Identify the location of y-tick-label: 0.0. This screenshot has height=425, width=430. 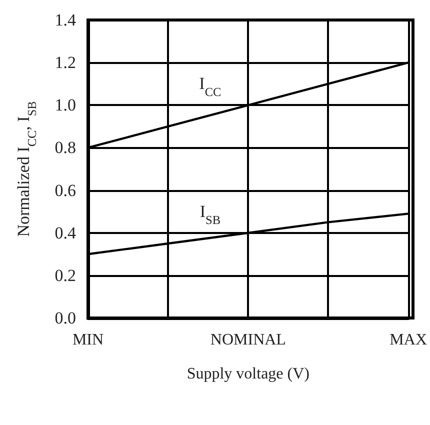
(65, 318).